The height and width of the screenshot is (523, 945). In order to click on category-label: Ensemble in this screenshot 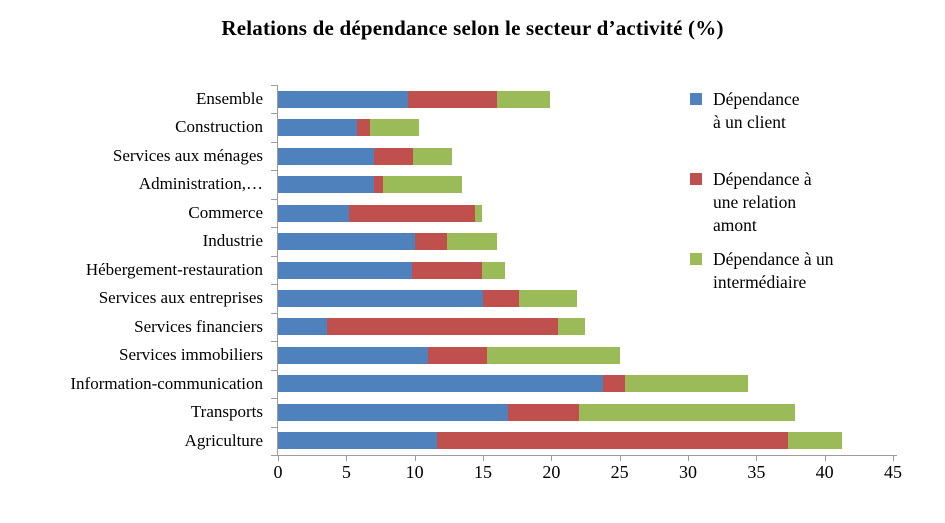, I will do `click(229, 98)`.